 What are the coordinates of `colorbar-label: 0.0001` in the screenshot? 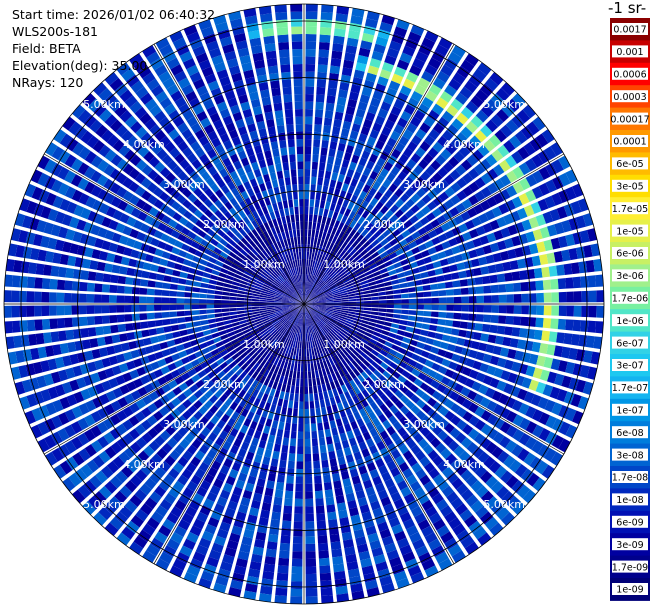 It's located at (629, 142).